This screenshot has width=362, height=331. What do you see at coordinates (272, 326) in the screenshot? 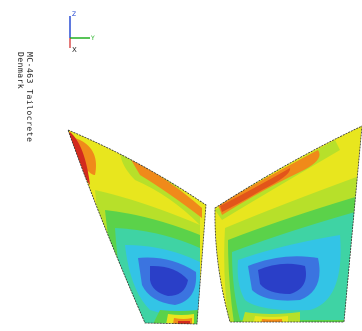
I see `right-band-bottom-red` at bounding box center [272, 326].